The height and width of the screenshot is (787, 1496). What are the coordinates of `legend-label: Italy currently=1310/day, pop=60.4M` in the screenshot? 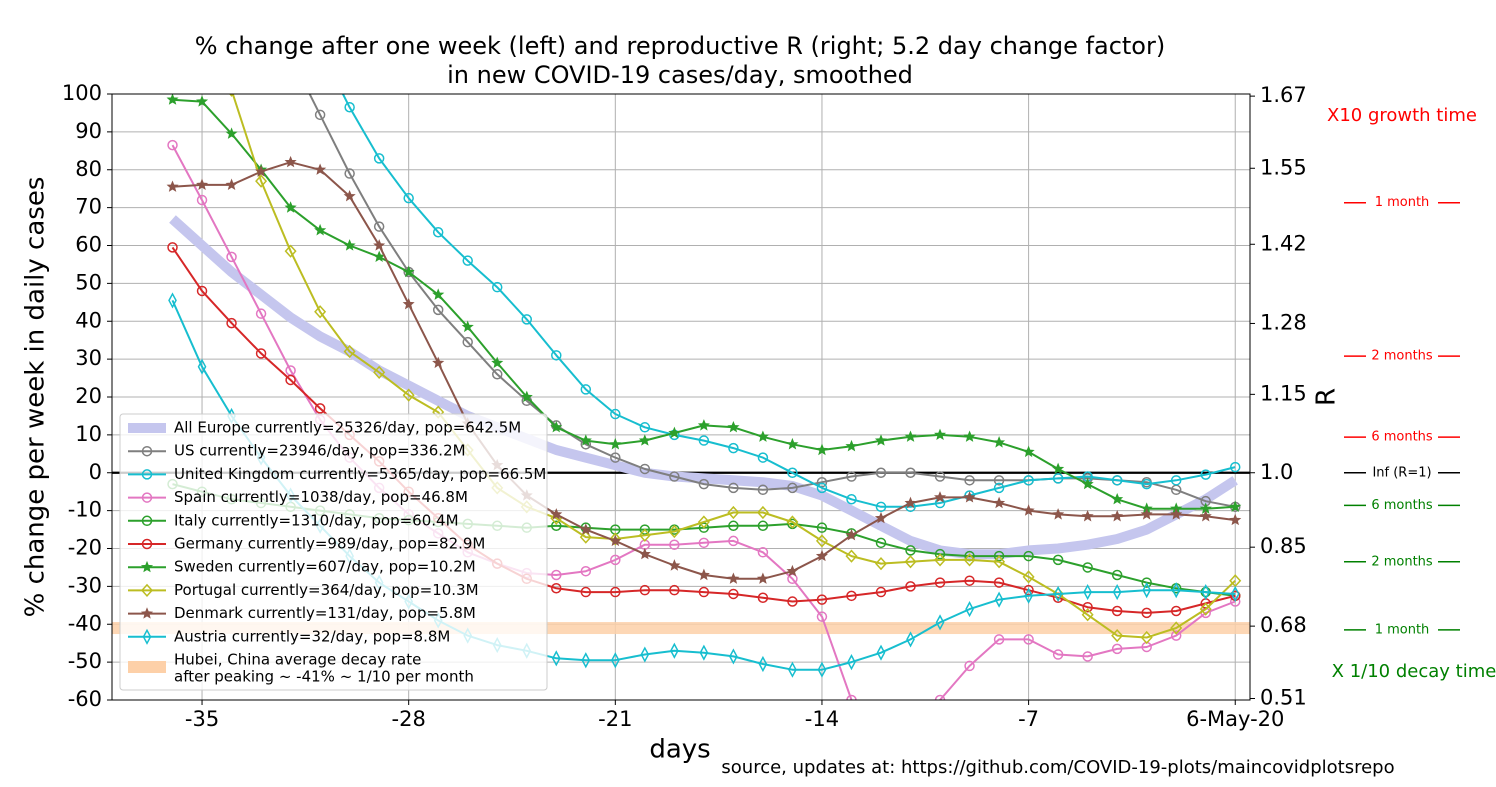 It's located at (316, 520).